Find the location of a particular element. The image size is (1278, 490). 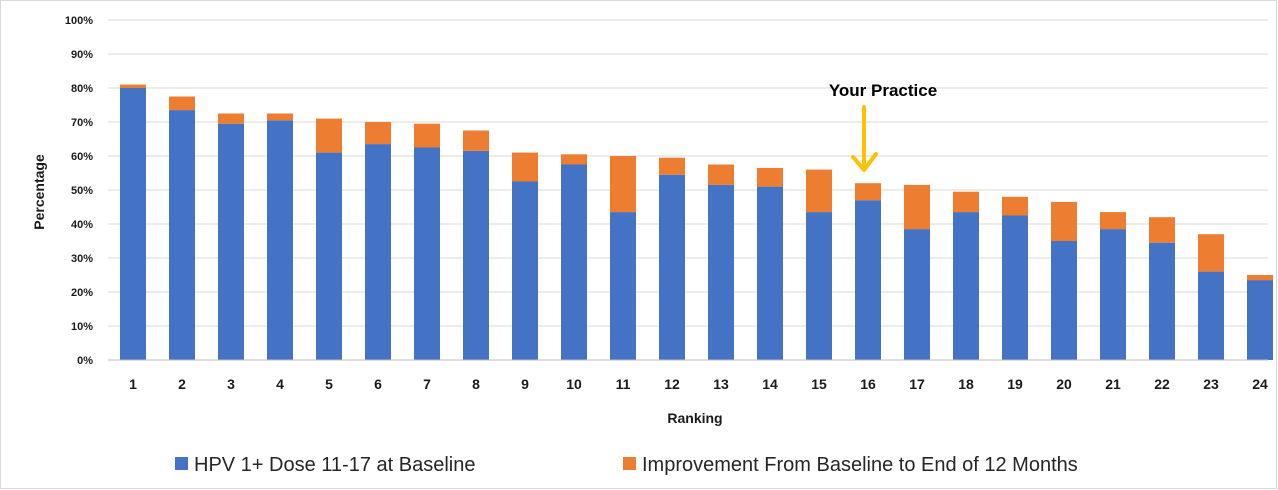

x-tick-label: 17 is located at coordinates (917, 384).